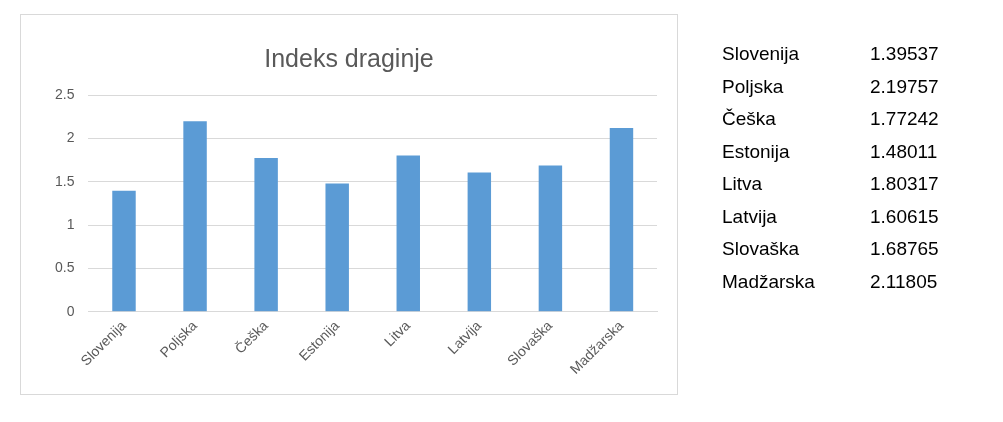 The width and height of the screenshot is (1003, 422). I want to click on data-label: 1.80317, so click(904, 184).